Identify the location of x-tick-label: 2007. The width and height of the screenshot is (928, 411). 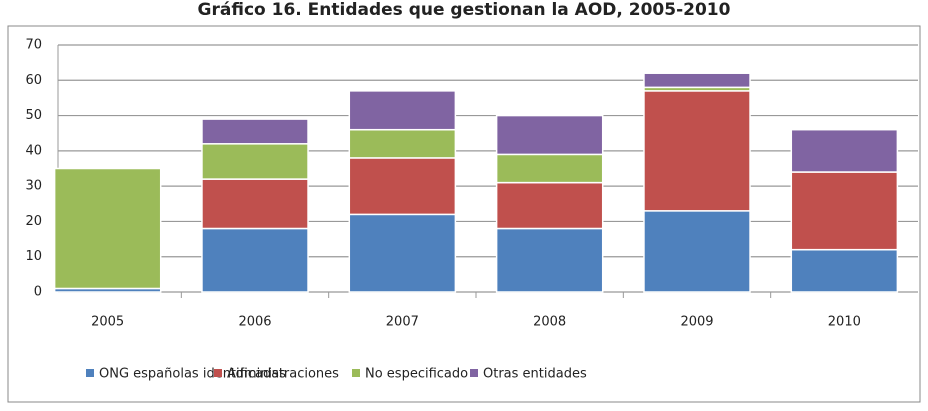
(402, 322).